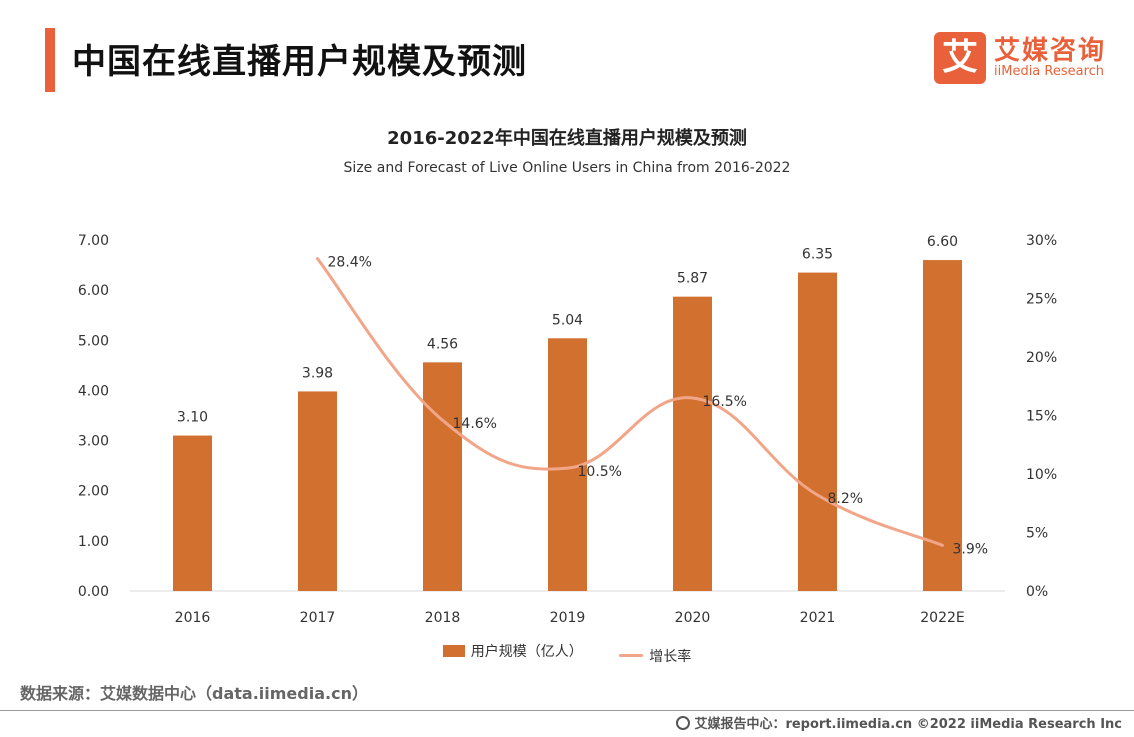 Image resolution: width=1134 pixels, height=737 pixels. Describe the element at coordinates (1037, 592) in the screenshot. I see `y-right-tick-label: 0%` at that location.